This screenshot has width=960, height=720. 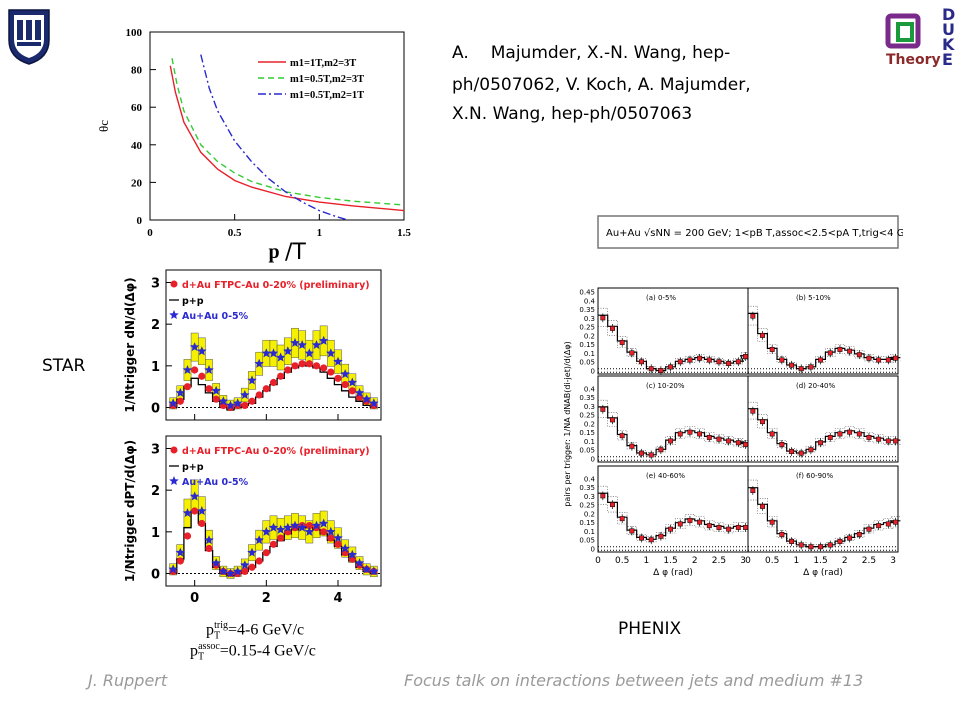 What do you see at coordinates (103, 126) in the screenshot?
I see `y-axis-label: θc` at bounding box center [103, 126].